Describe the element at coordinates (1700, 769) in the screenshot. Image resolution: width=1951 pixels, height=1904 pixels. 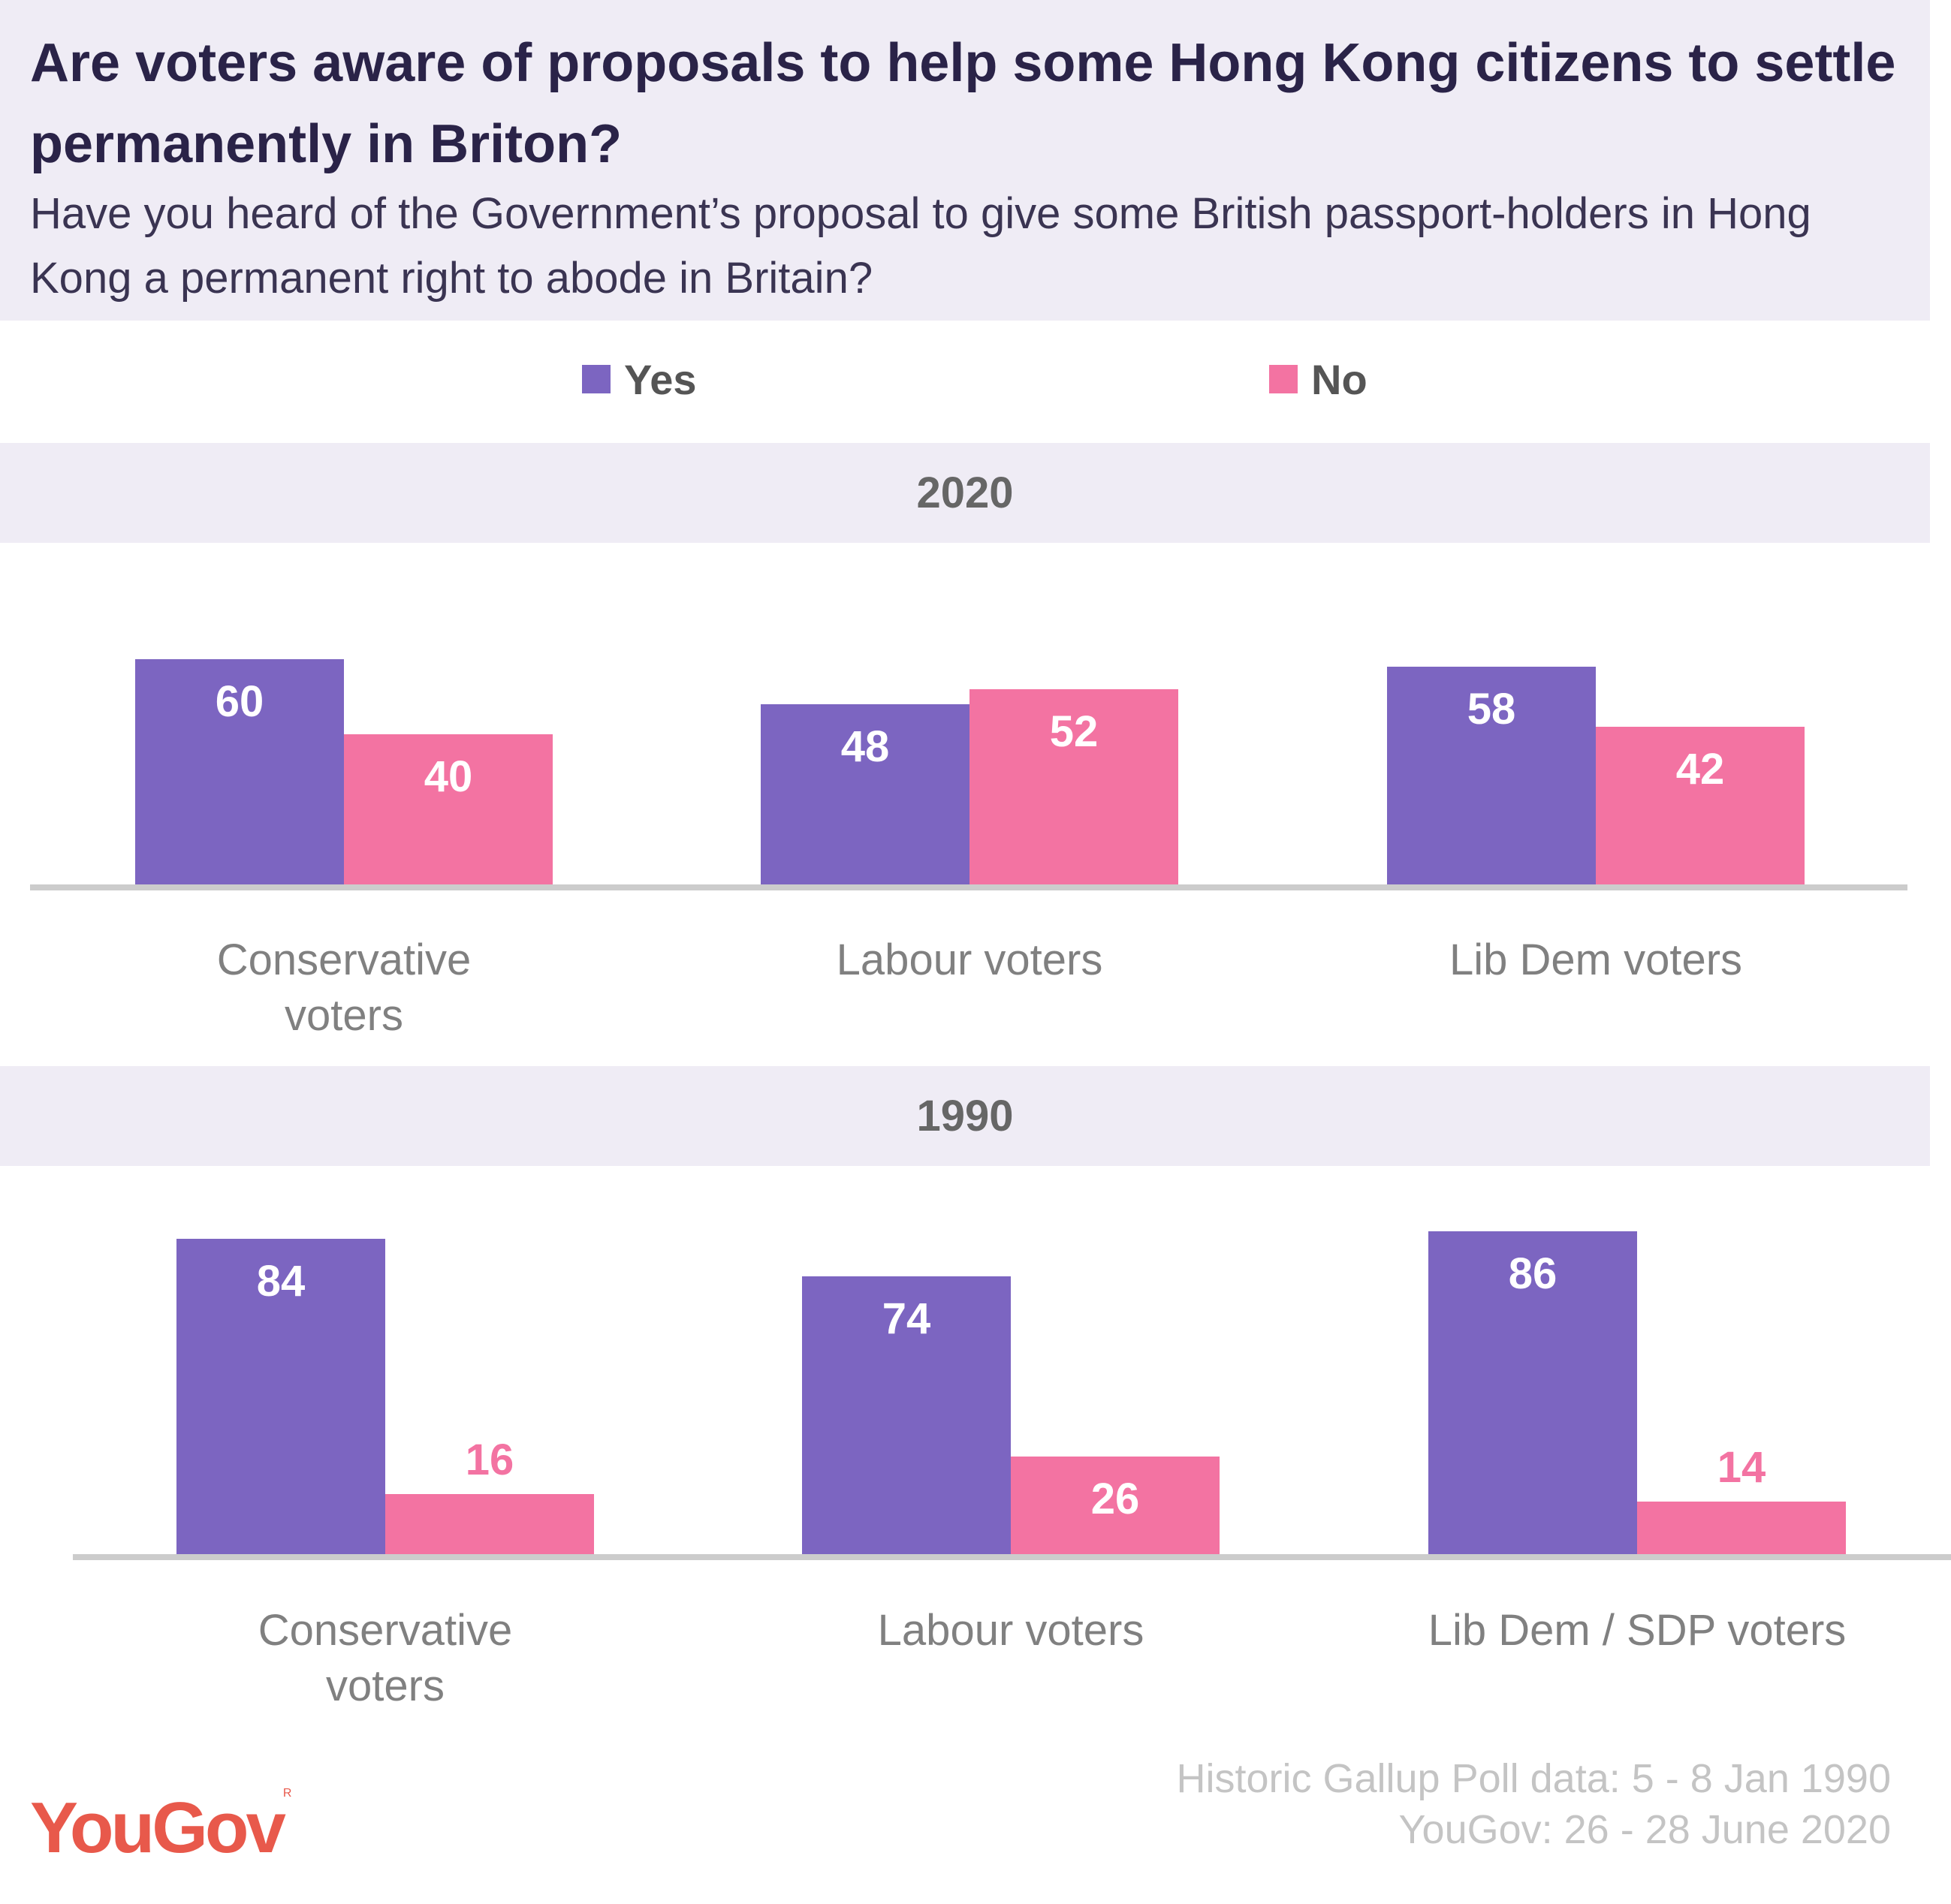
I see `data-label-no-lib-dem-voters: 42` at that location.